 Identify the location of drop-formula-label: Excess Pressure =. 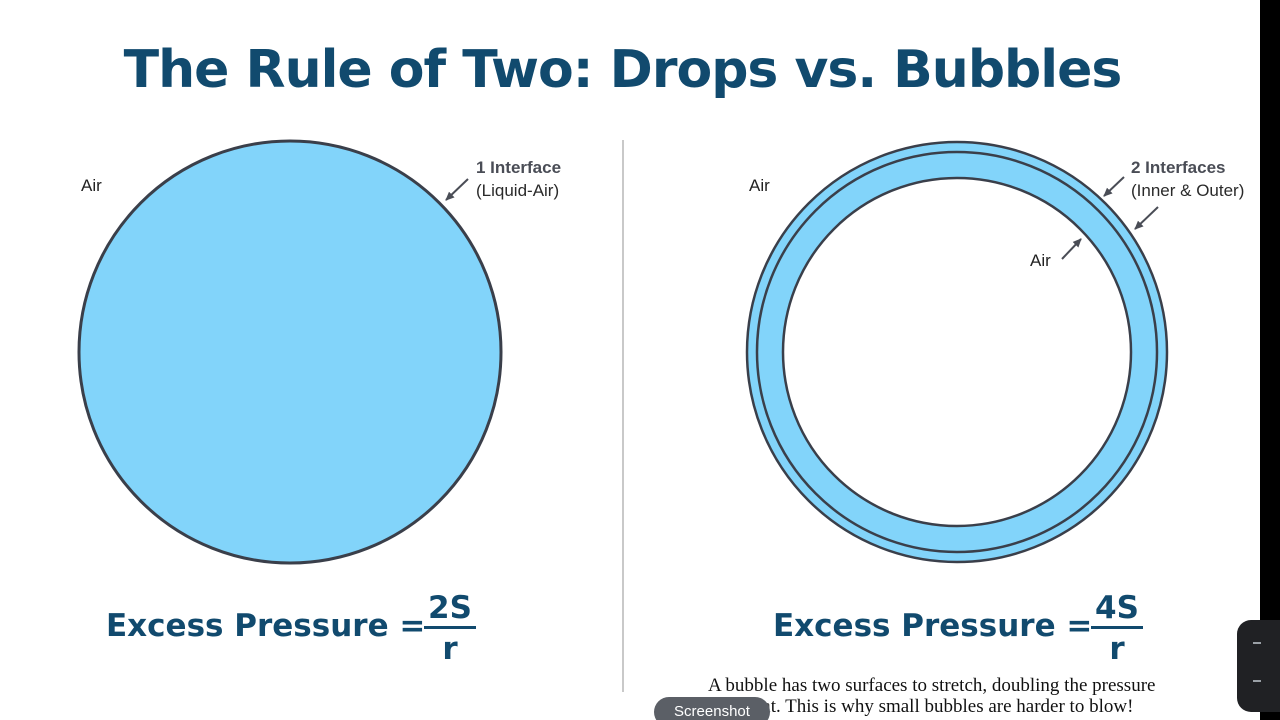
(266, 626).